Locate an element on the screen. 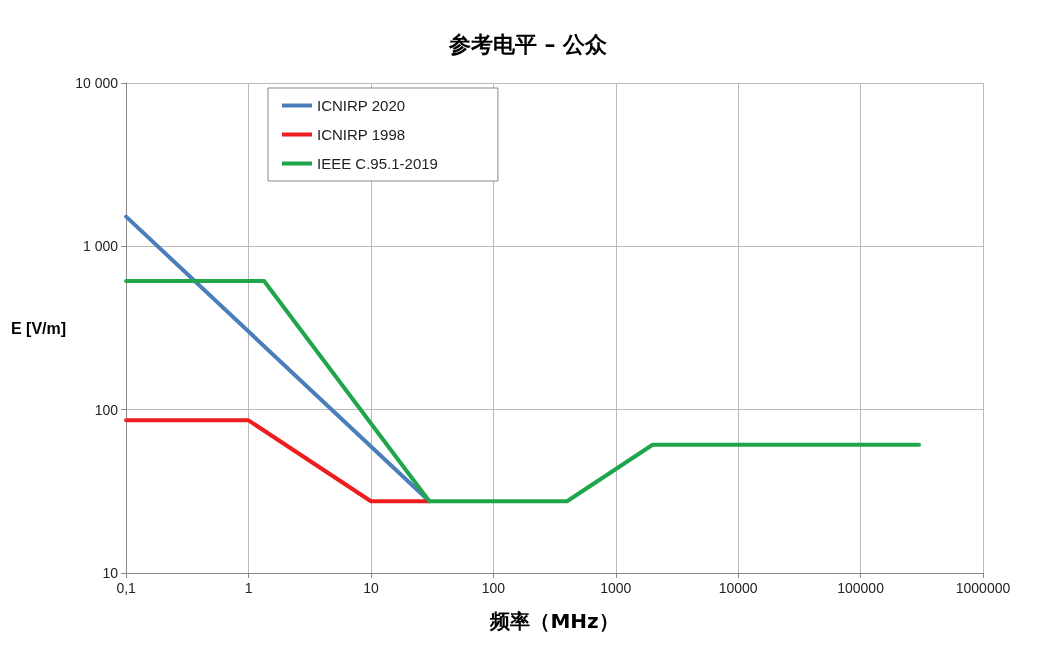  legend-label: IEEE C.95.1-2019 is located at coordinates (377, 163).